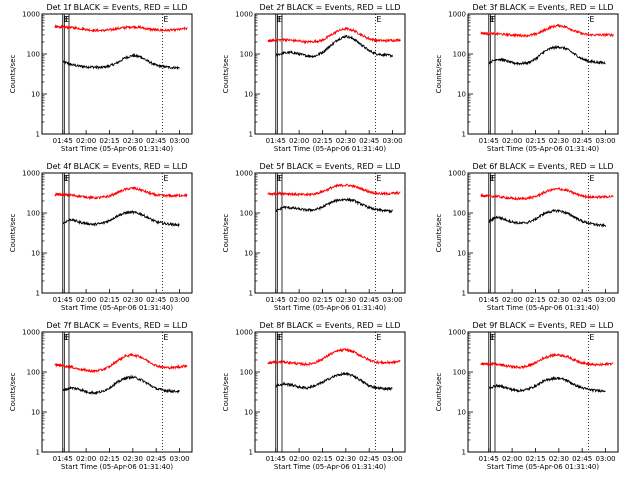  I want to click on panel-title: Det 6f BLACK = Events, RED = LLD, so click(542, 166).